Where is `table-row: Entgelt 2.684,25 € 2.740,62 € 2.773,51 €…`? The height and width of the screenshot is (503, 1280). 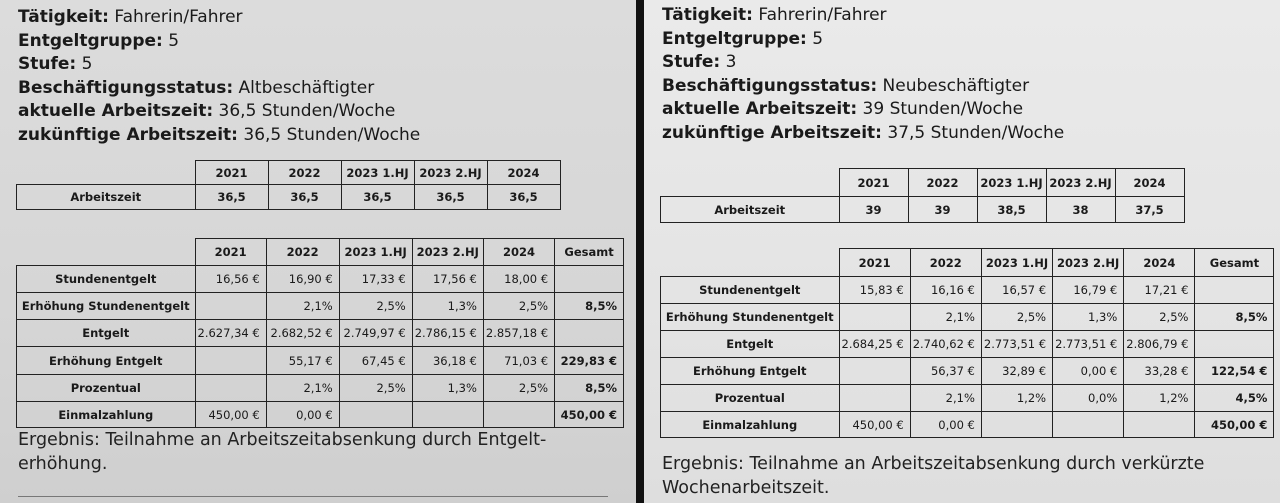
table-row: Entgelt 2.684,25 € 2.740,62 € 2.773,51 €… is located at coordinates (967, 344).